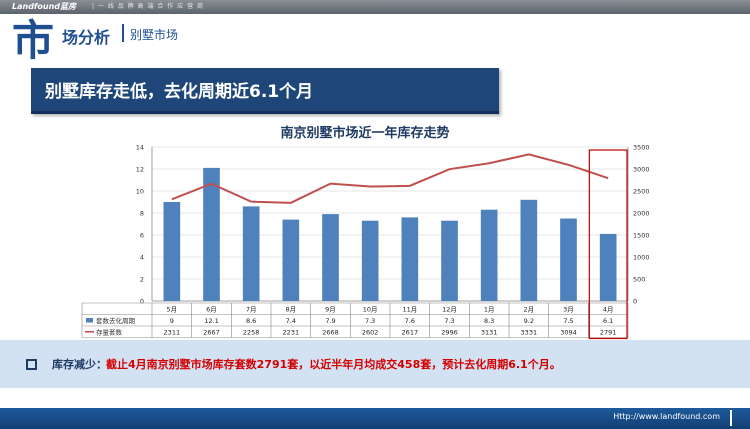 The height and width of the screenshot is (429, 750). I want to click on left-axis-tick-label: 6, so click(142, 236).